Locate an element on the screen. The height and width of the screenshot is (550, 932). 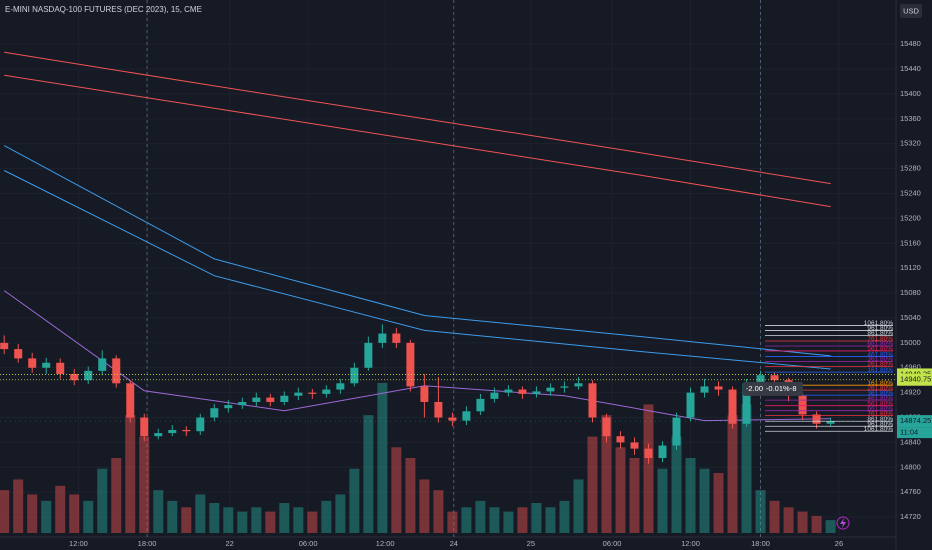
x-tick-label: 25 is located at coordinates (531, 543).